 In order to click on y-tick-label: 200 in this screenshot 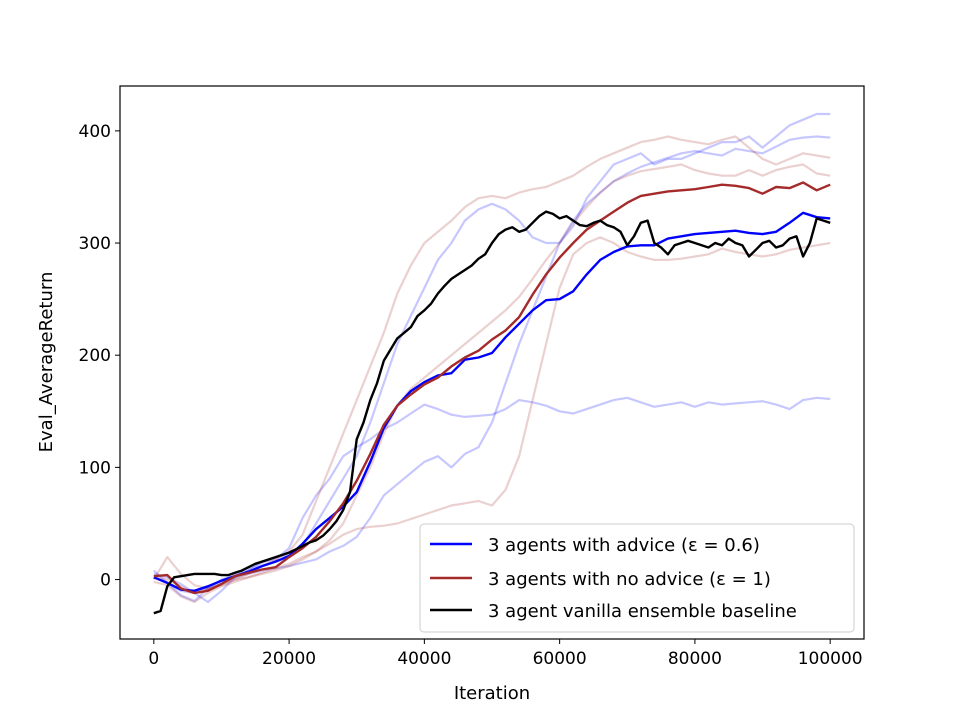, I will do `click(95, 356)`.